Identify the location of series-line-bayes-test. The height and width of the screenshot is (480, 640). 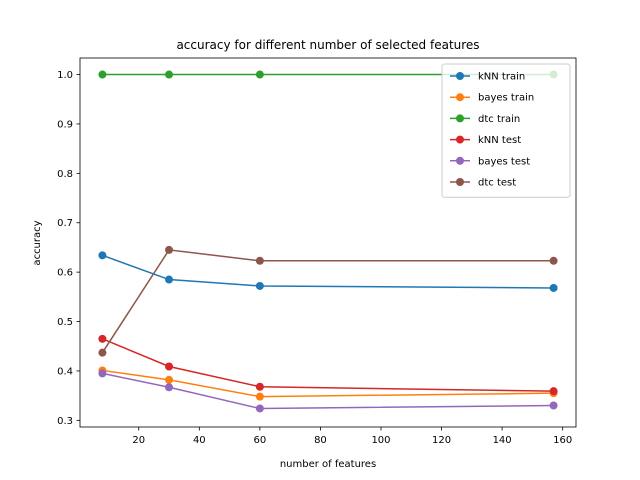
(328, 391).